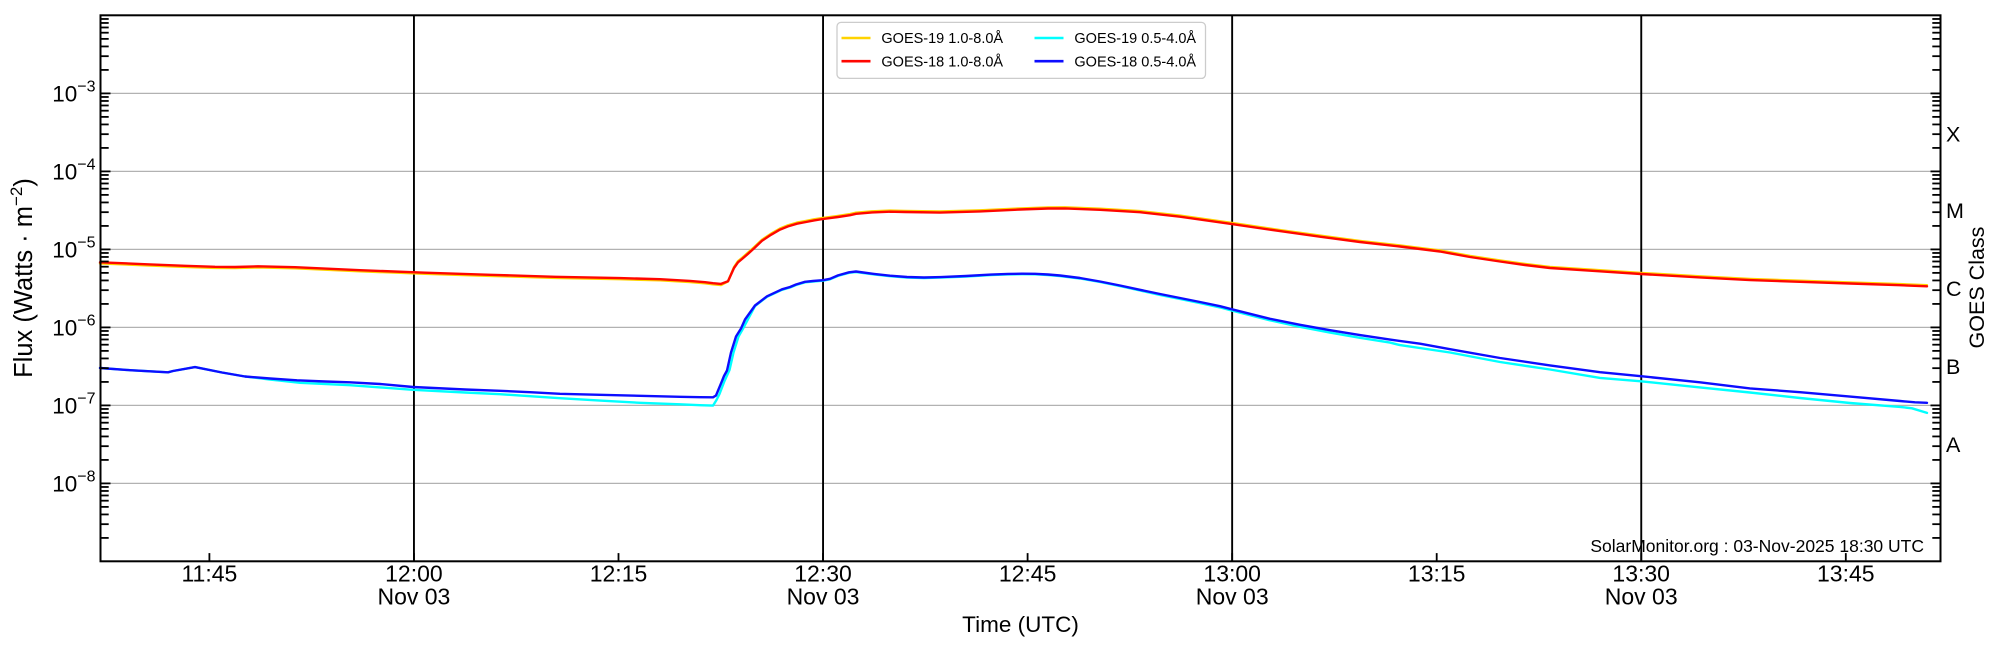 Image resolution: width=2000 pixels, height=650 pixels. Describe the element at coordinates (823, 574) in the screenshot. I see `svg-text: 12:30` at that location.